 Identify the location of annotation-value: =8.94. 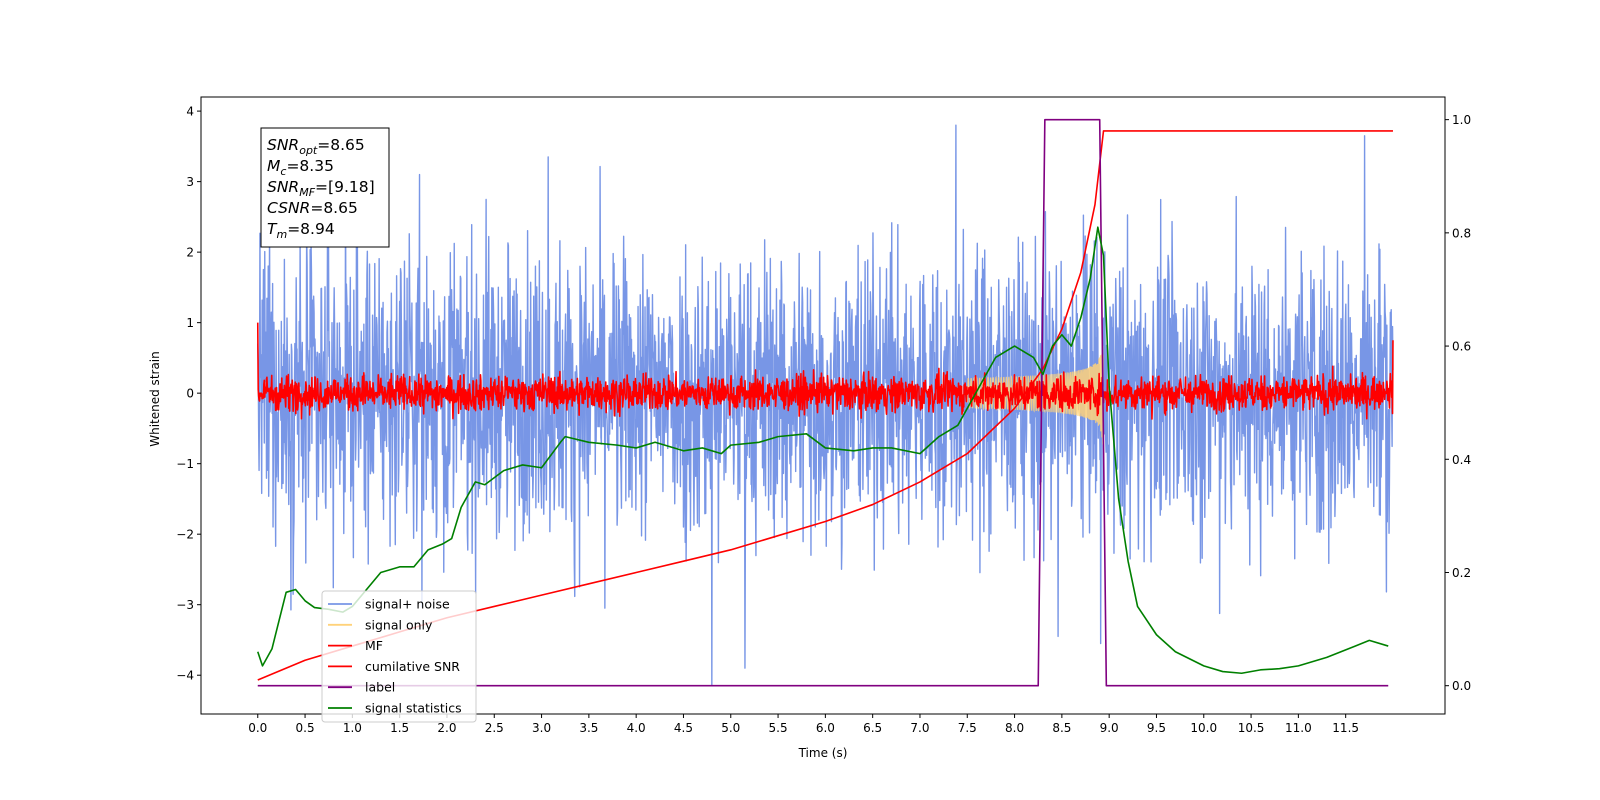
(311, 229).